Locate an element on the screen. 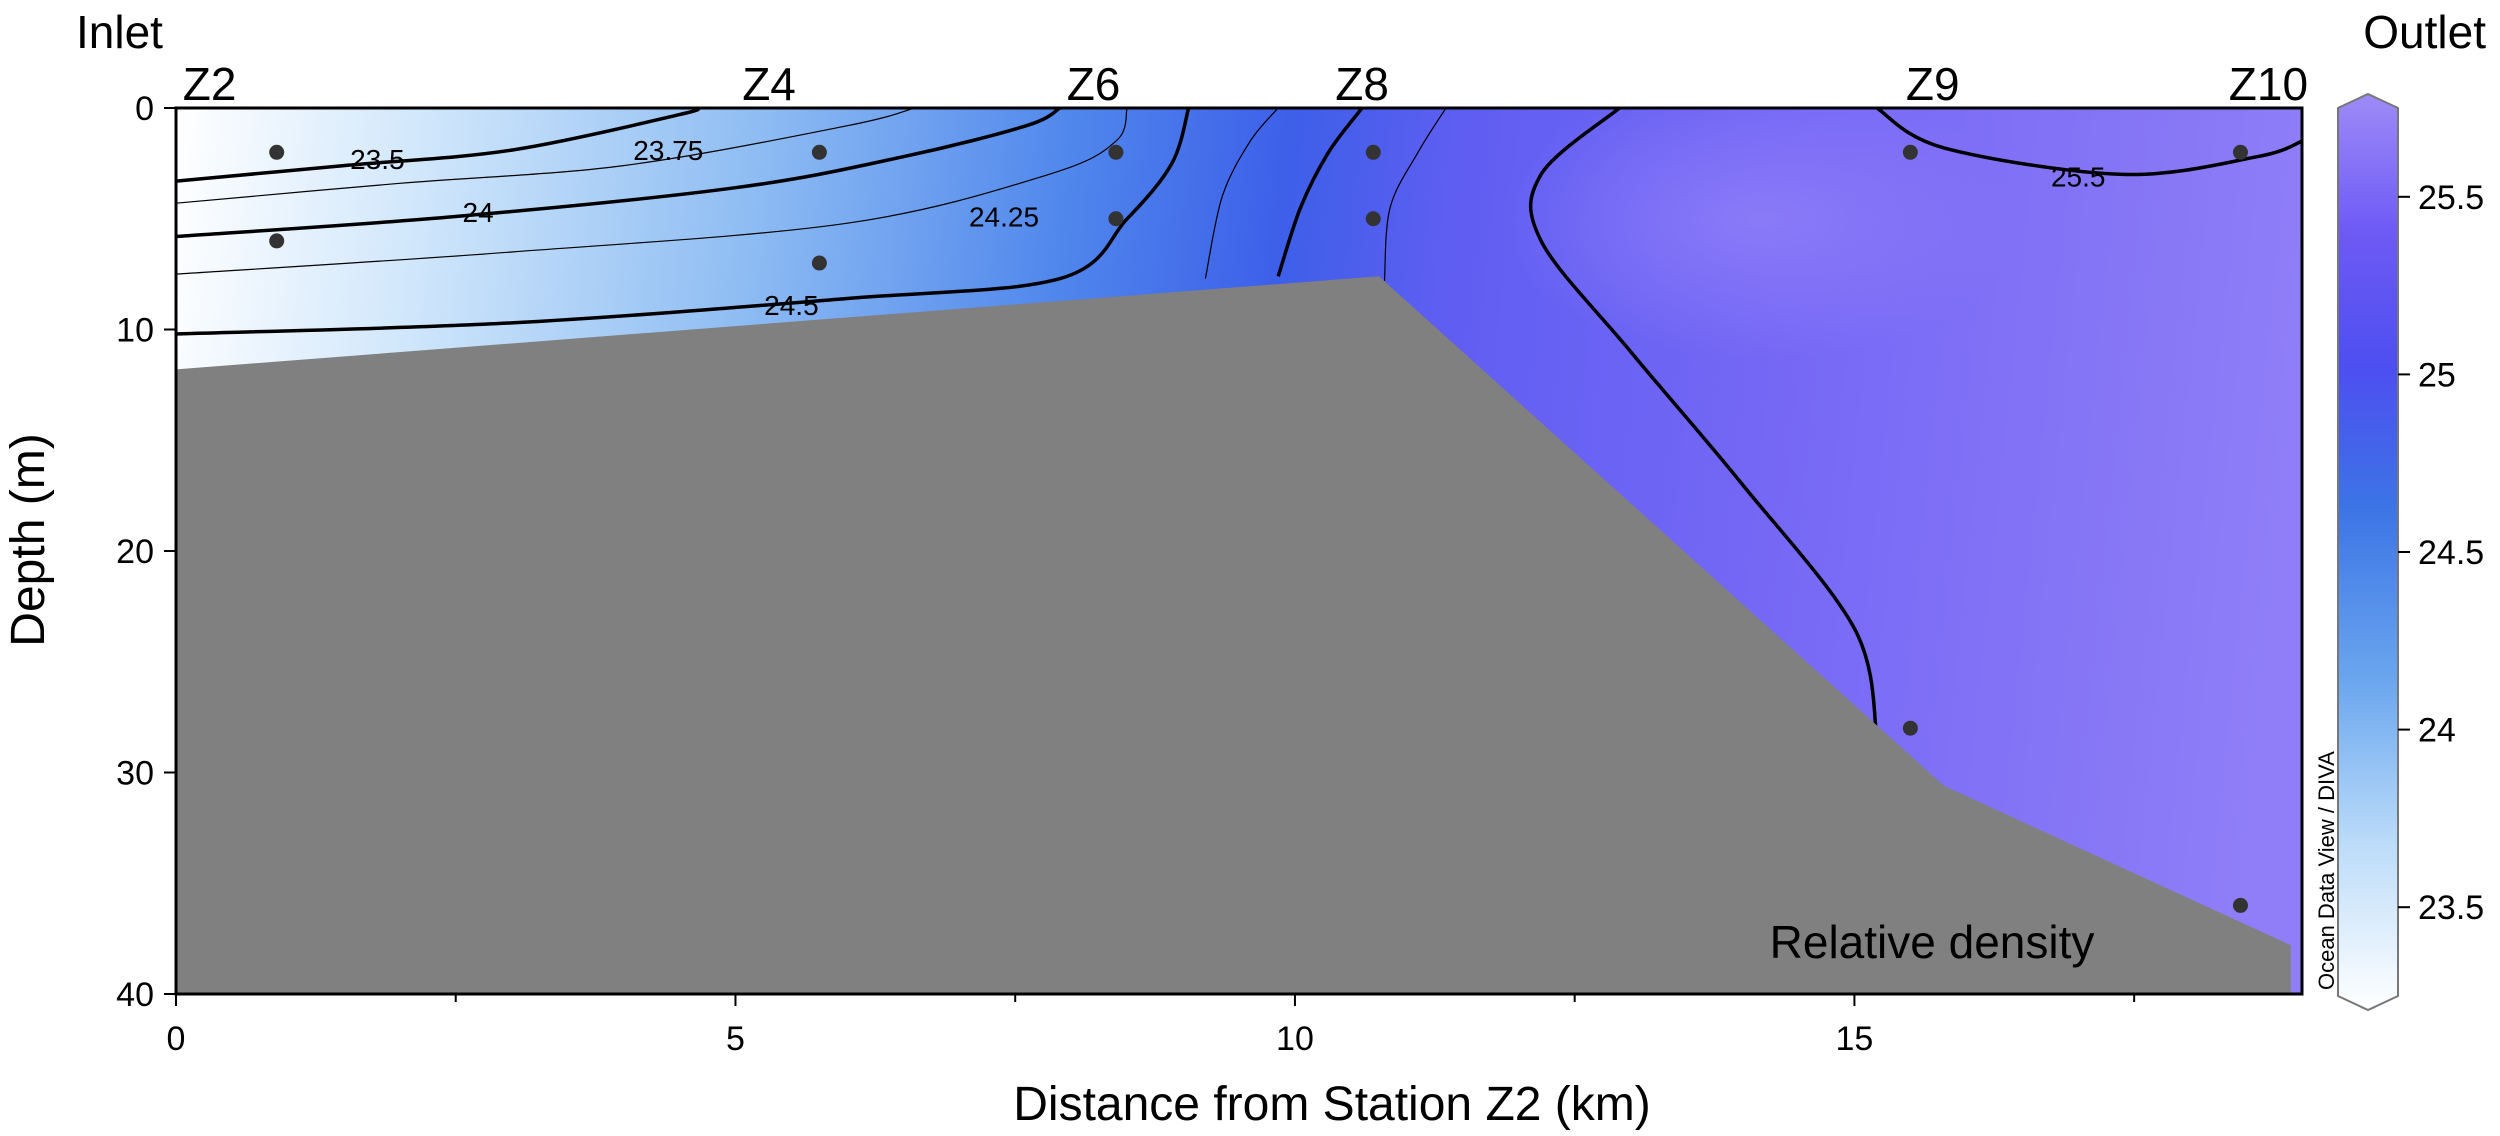  contour-labels: 23.5 23.75 24 24.25 24.5 25.5 is located at coordinates (1228, 228).